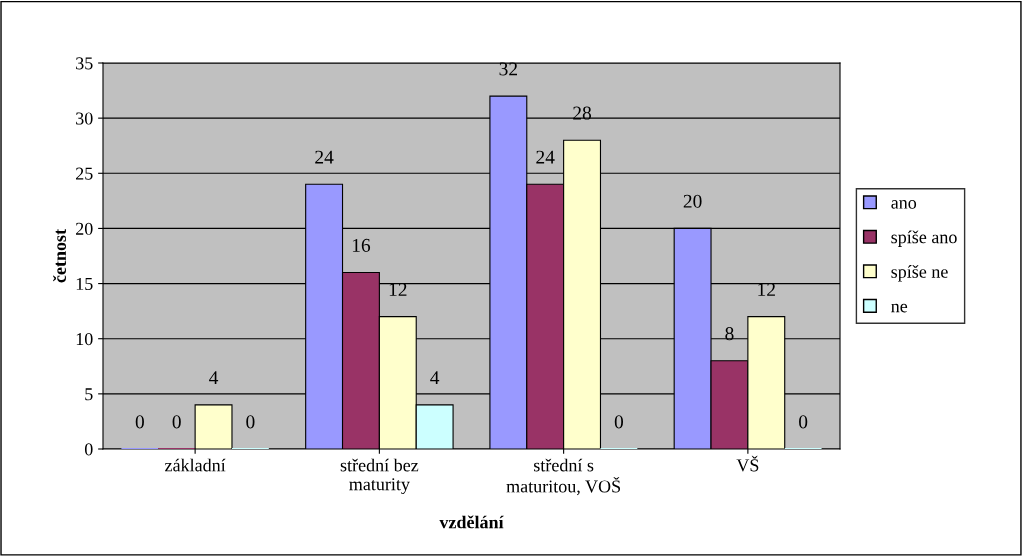 The width and height of the screenshot is (1023, 556). Describe the element at coordinates (89, 394) in the screenshot. I see `y-tick-label: 5` at that location.